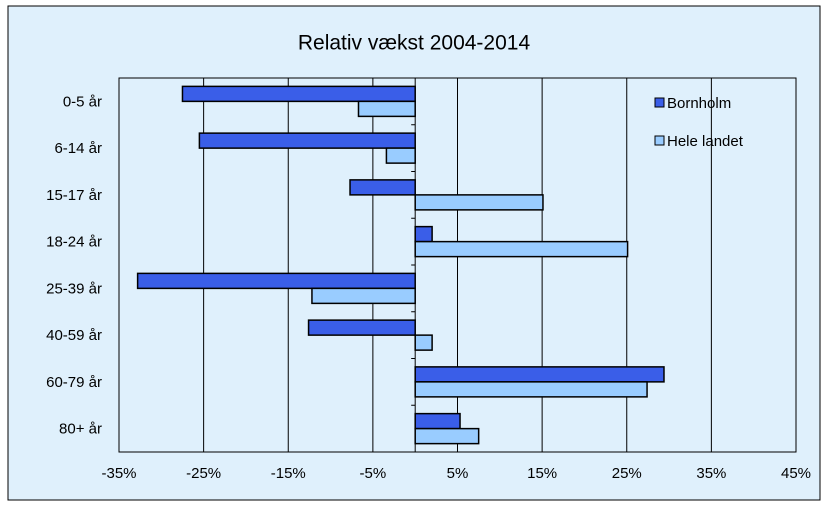 The height and width of the screenshot is (511, 828). Describe the element at coordinates (458, 473) in the screenshot. I see `x-tick-label: 5%` at that location.